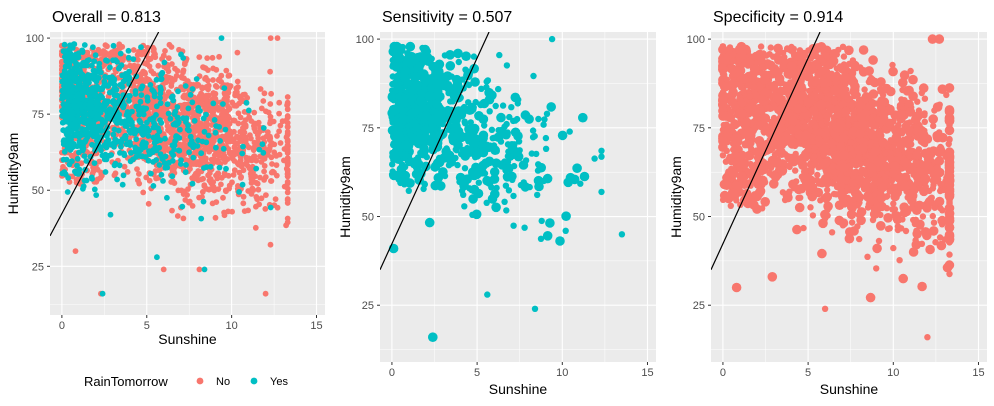 Image resolution: width=994 pixels, height=406 pixels. What do you see at coordinates (368, 306) in the screenshot?
I see `y-tick-label: 25` at bounding box center [368, 306].